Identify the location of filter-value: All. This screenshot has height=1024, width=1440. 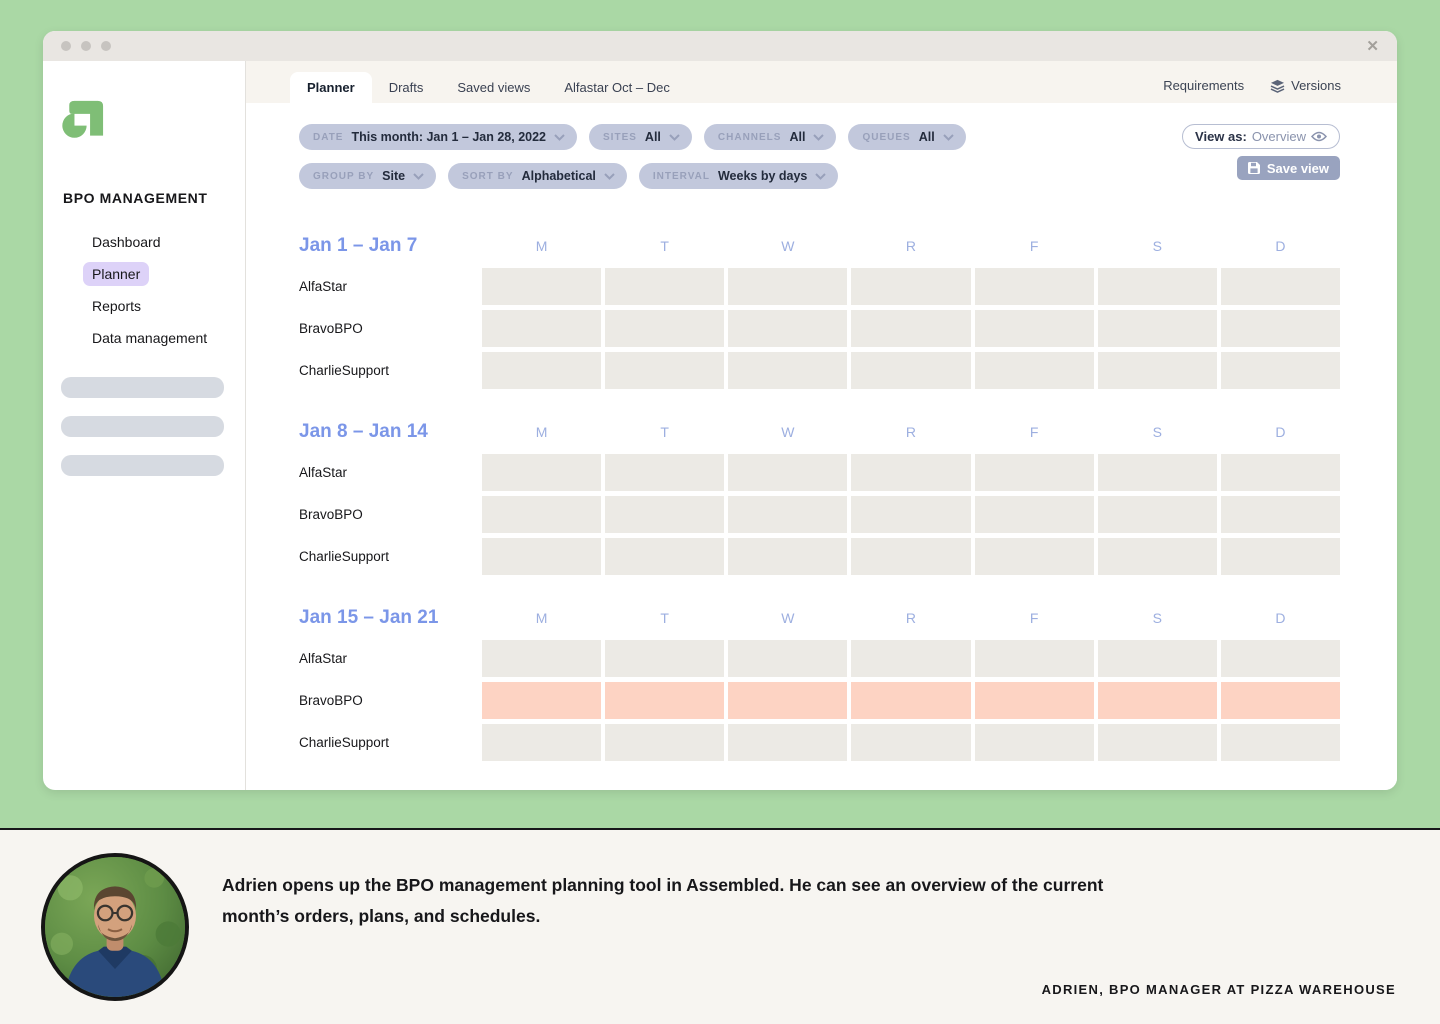
(797, 137).